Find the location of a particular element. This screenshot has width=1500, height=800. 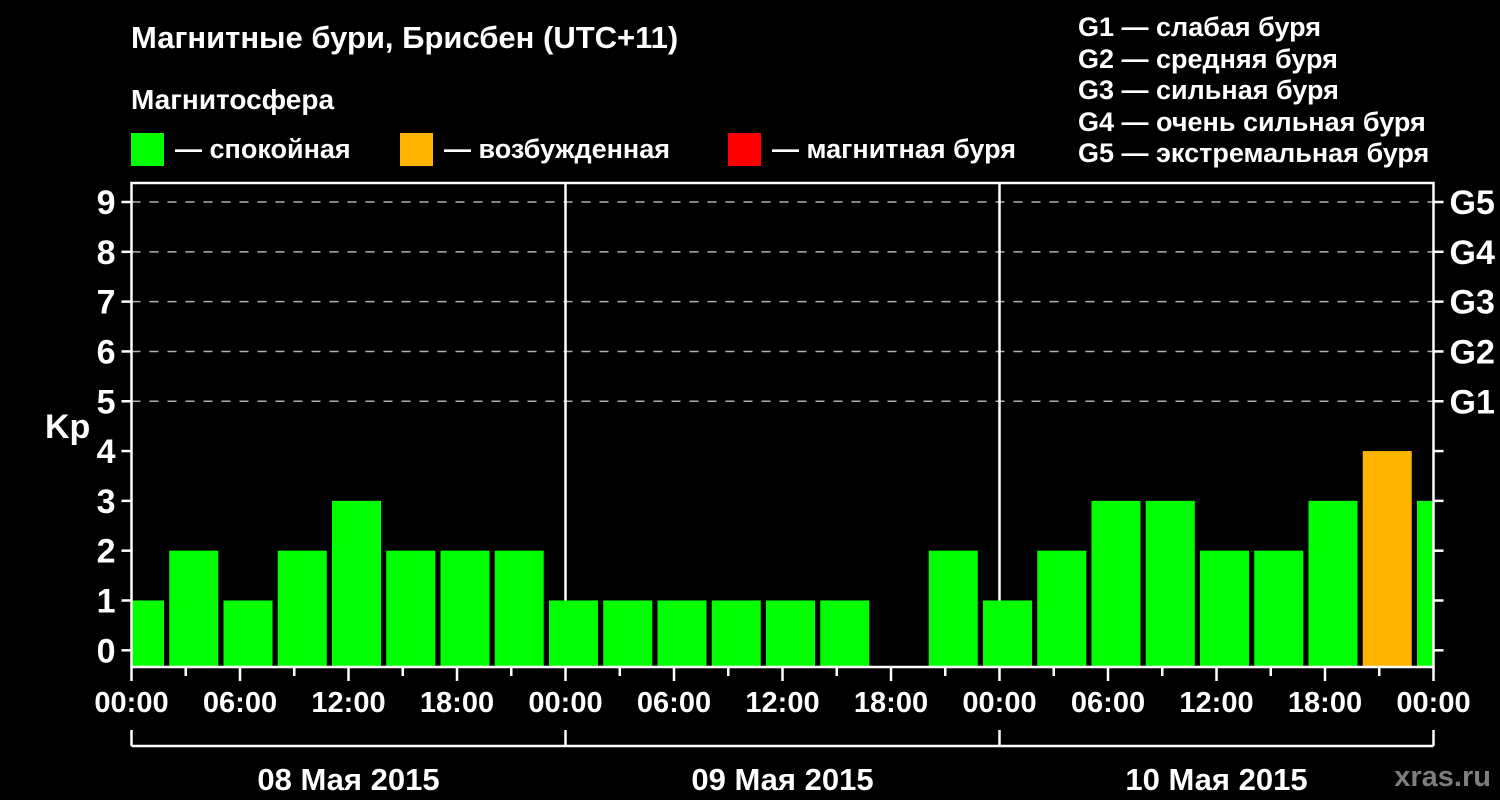

legend-label-unsettled: — возбужденная is located at coordinates (557, 149).